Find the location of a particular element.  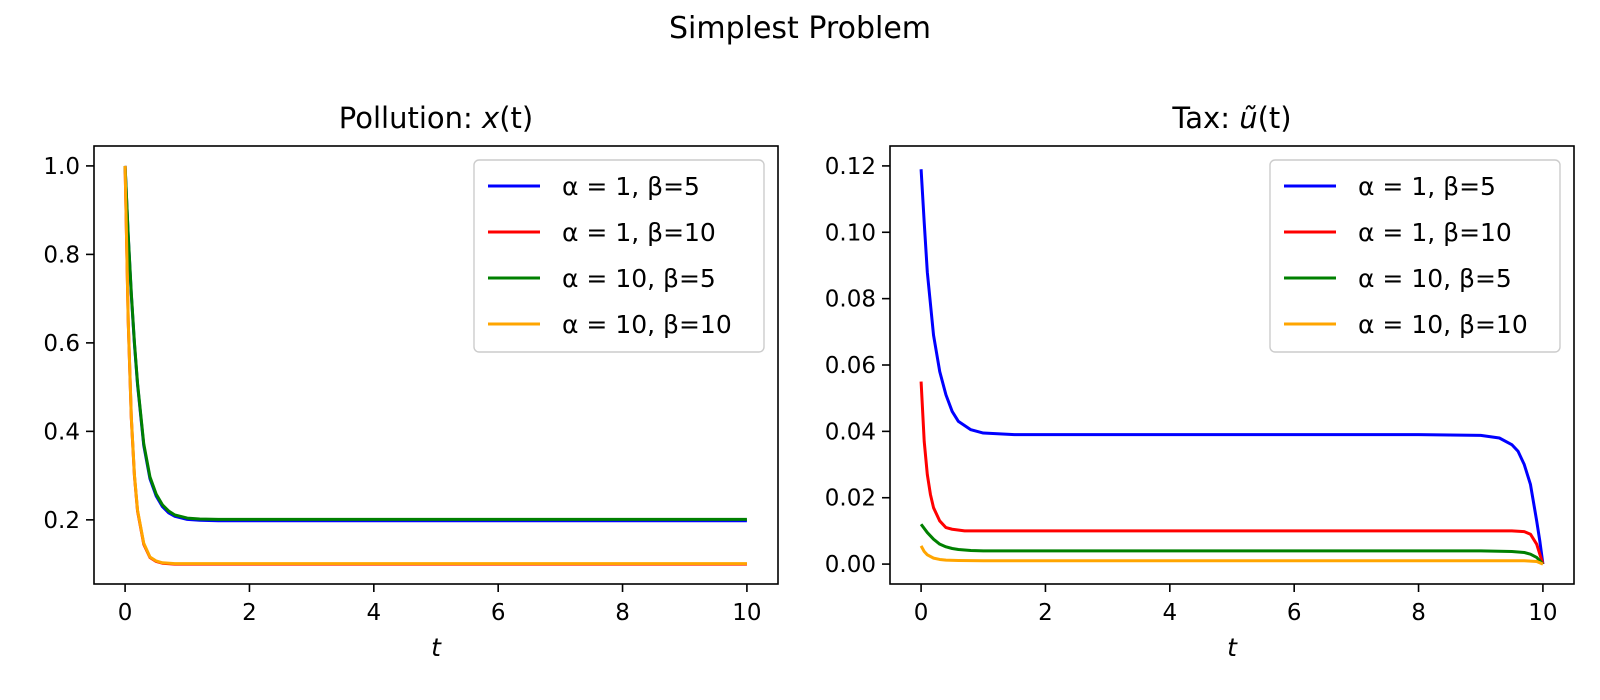

y-tick-label: 0.4 is located at coordinates (61, 432).